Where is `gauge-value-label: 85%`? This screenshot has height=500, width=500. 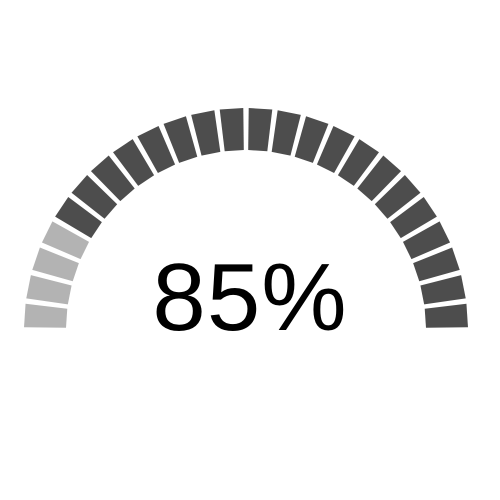
gauge-value-label: 85% is located at coordinates (250, 297).